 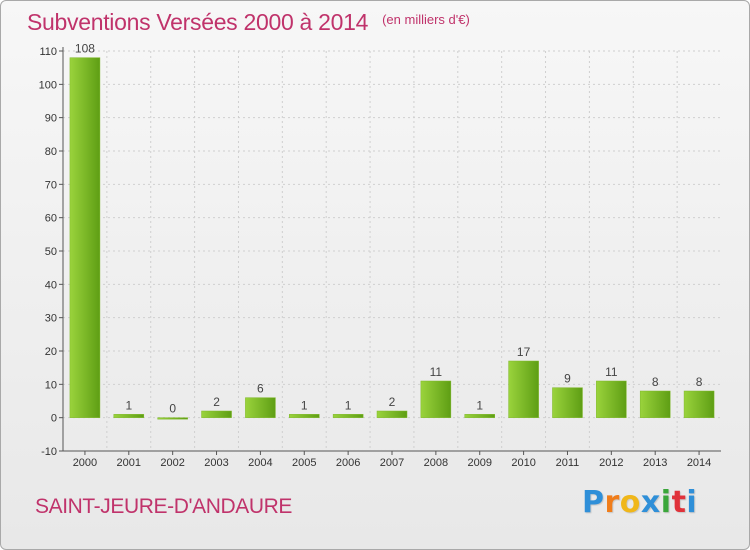 What do you see at coordinates (216, 463) in the screenshot?
I see `x-tick-label: 2003` at bounding box center [216, 463].